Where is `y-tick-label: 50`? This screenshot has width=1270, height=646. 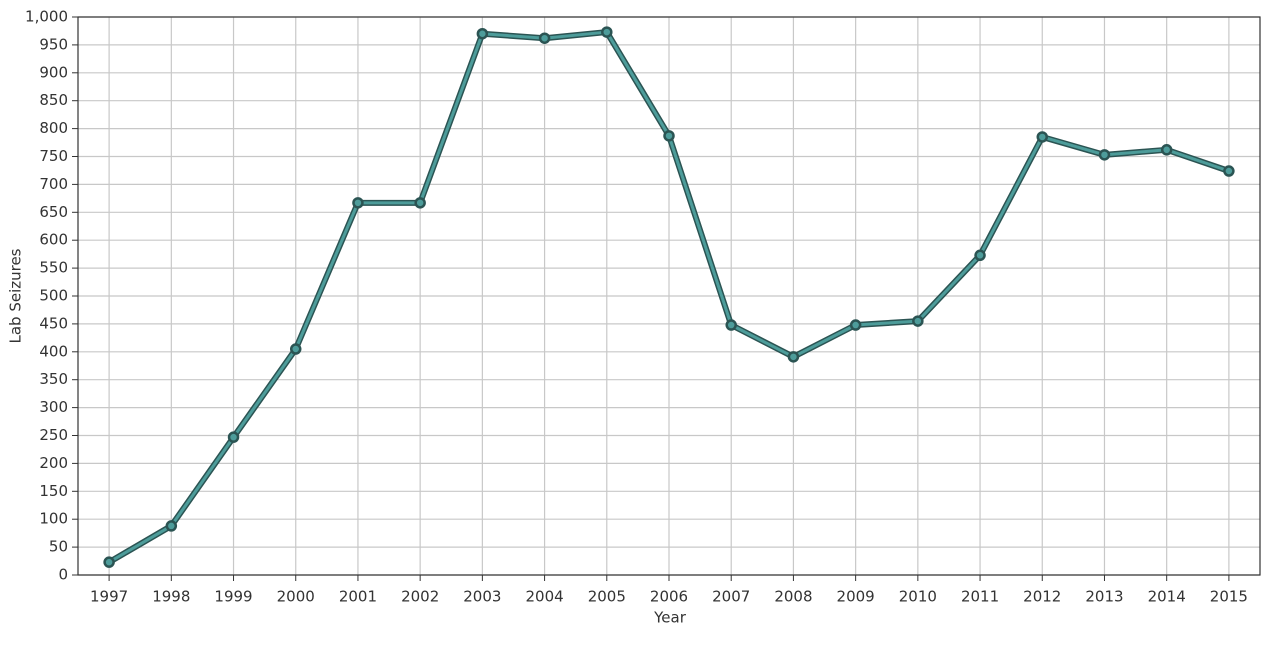 y-tick-label: 50 is located at coordinates (58, 547).